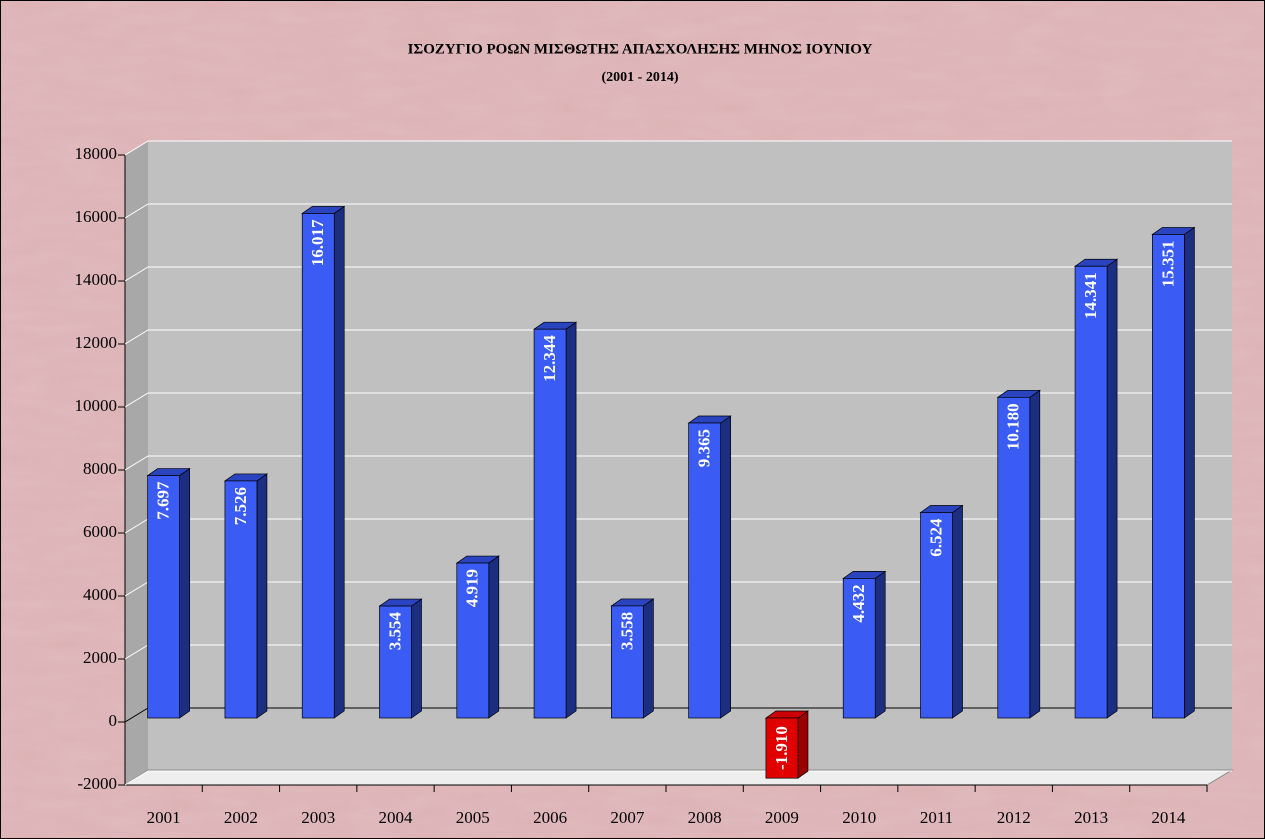 The width and height of the screenshot is (1265, 839). I want to click on value-label: 15.351, so click(1167, 263).